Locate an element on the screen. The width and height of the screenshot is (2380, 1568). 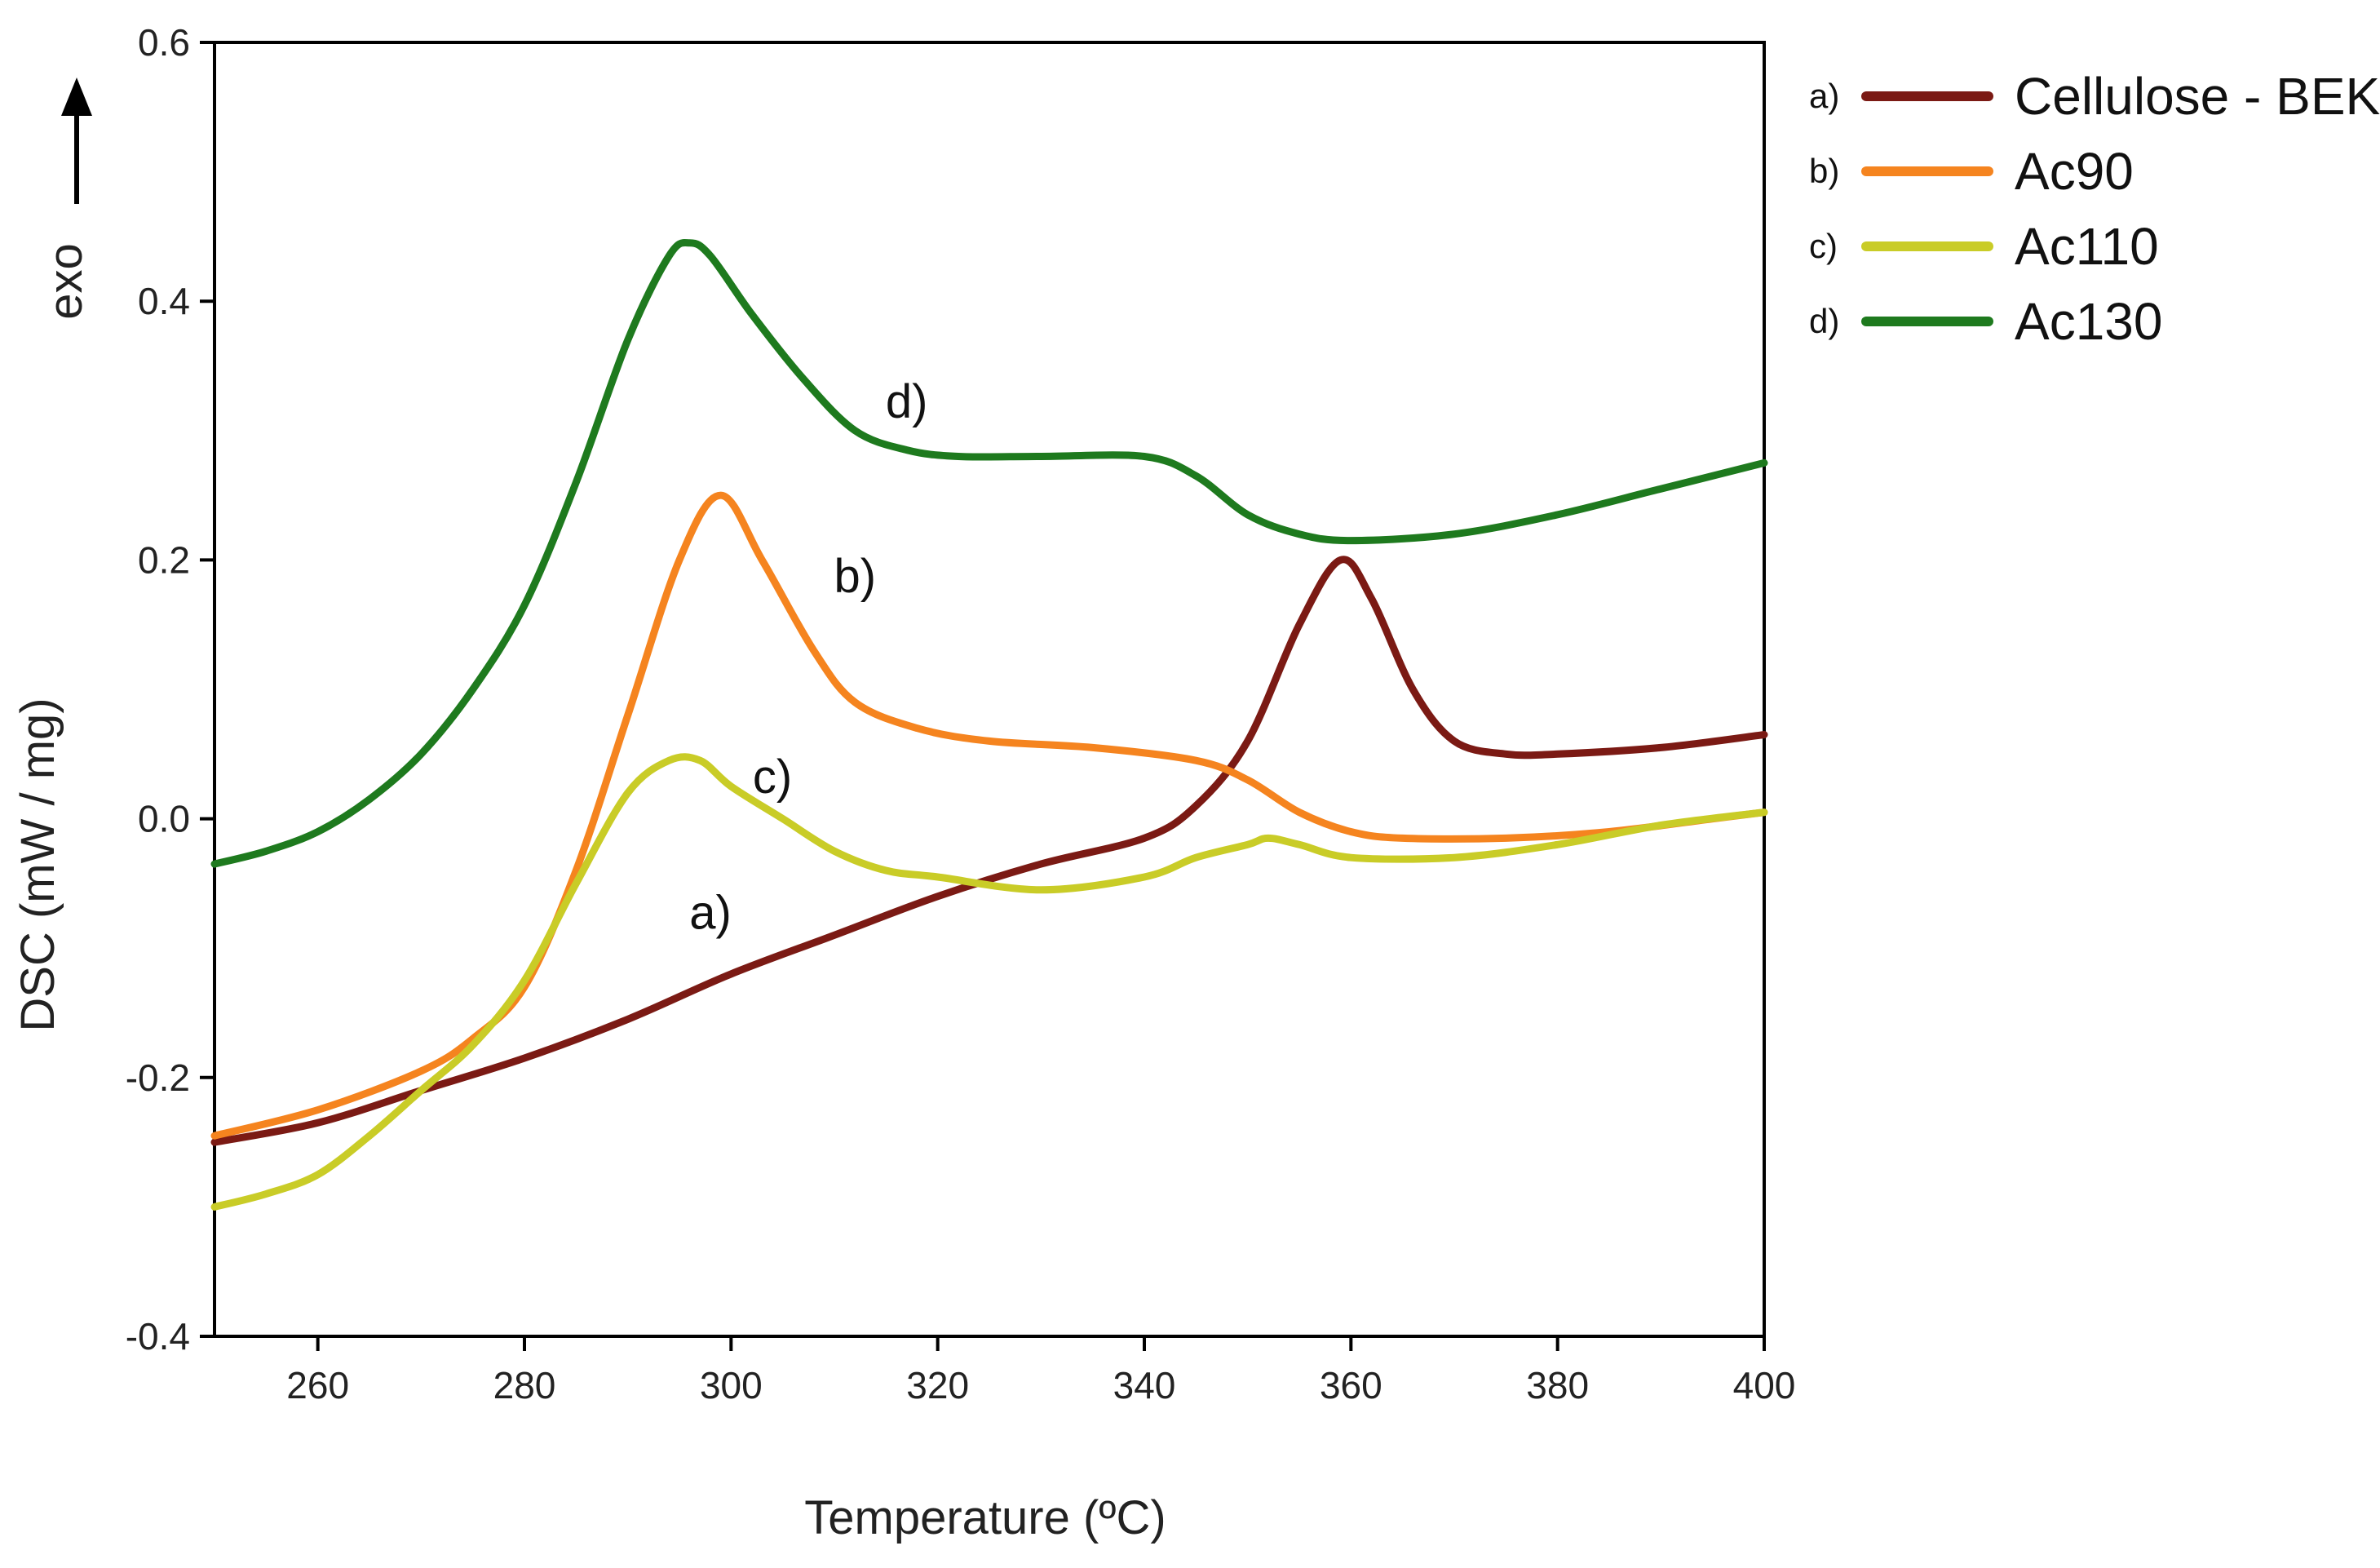
legend-letter: d) is located at coordinates (1824, 321).